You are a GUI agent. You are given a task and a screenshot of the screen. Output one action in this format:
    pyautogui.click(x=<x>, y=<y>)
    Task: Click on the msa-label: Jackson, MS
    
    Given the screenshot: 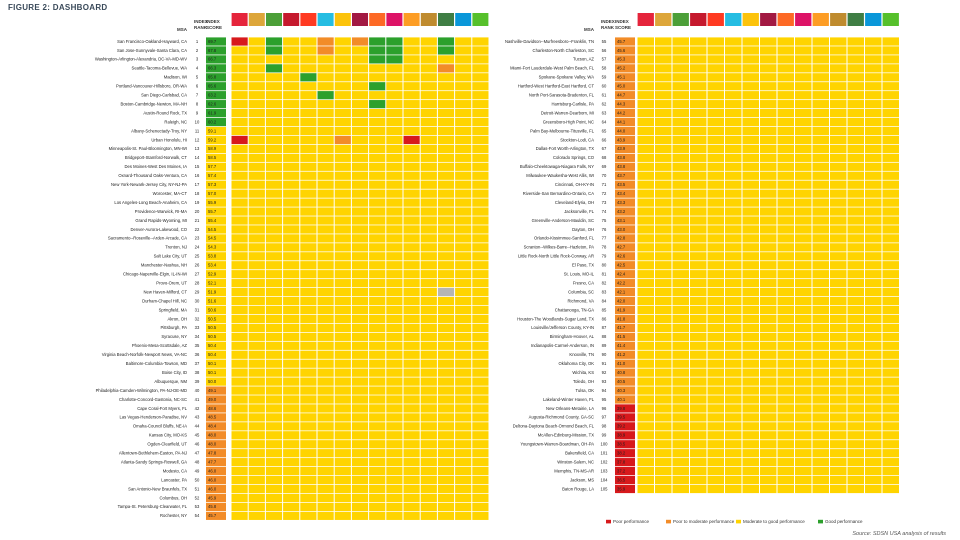 What is the action you would take?
    pyautogui.click(x=582, y=479)
    